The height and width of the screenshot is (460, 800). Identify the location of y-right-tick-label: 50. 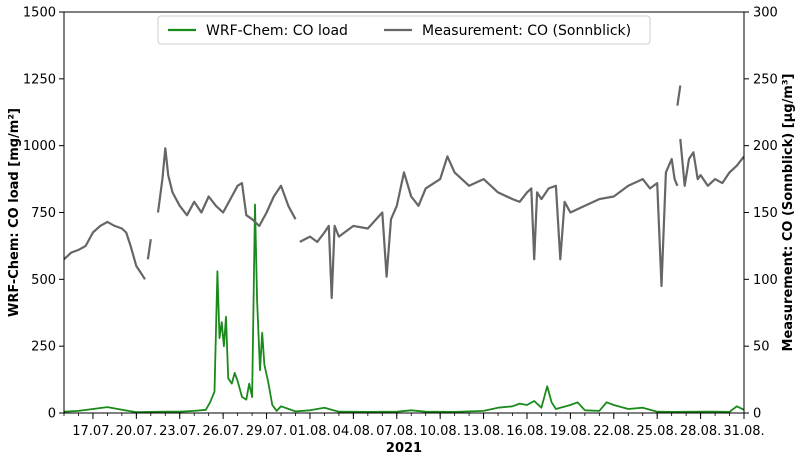
(761, 347).